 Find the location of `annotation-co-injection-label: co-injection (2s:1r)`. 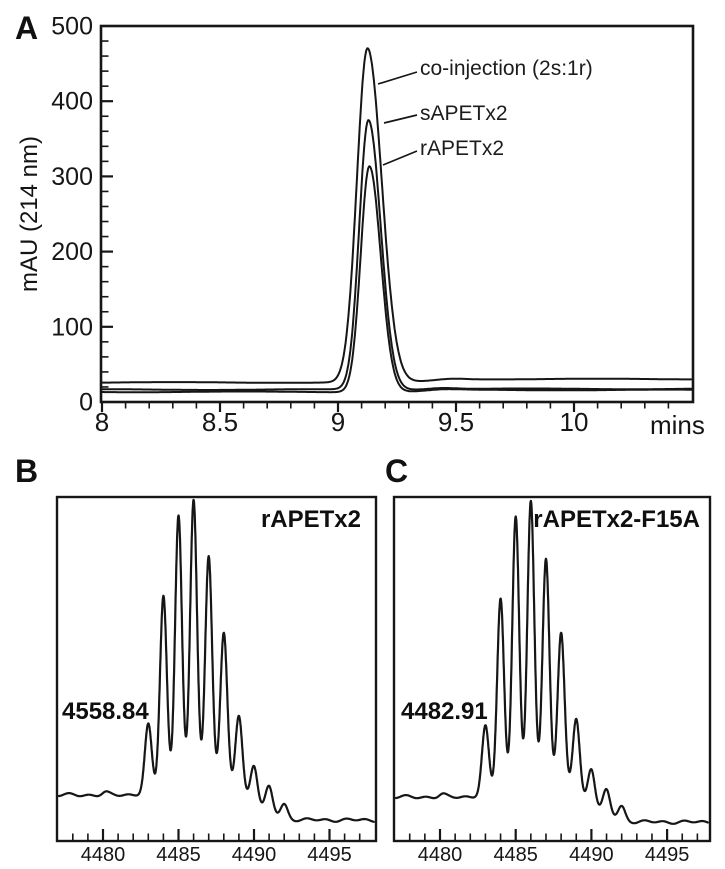

annotation-co-injection-label: co-injection (2s:1r) is located at coordinates (506, 68).